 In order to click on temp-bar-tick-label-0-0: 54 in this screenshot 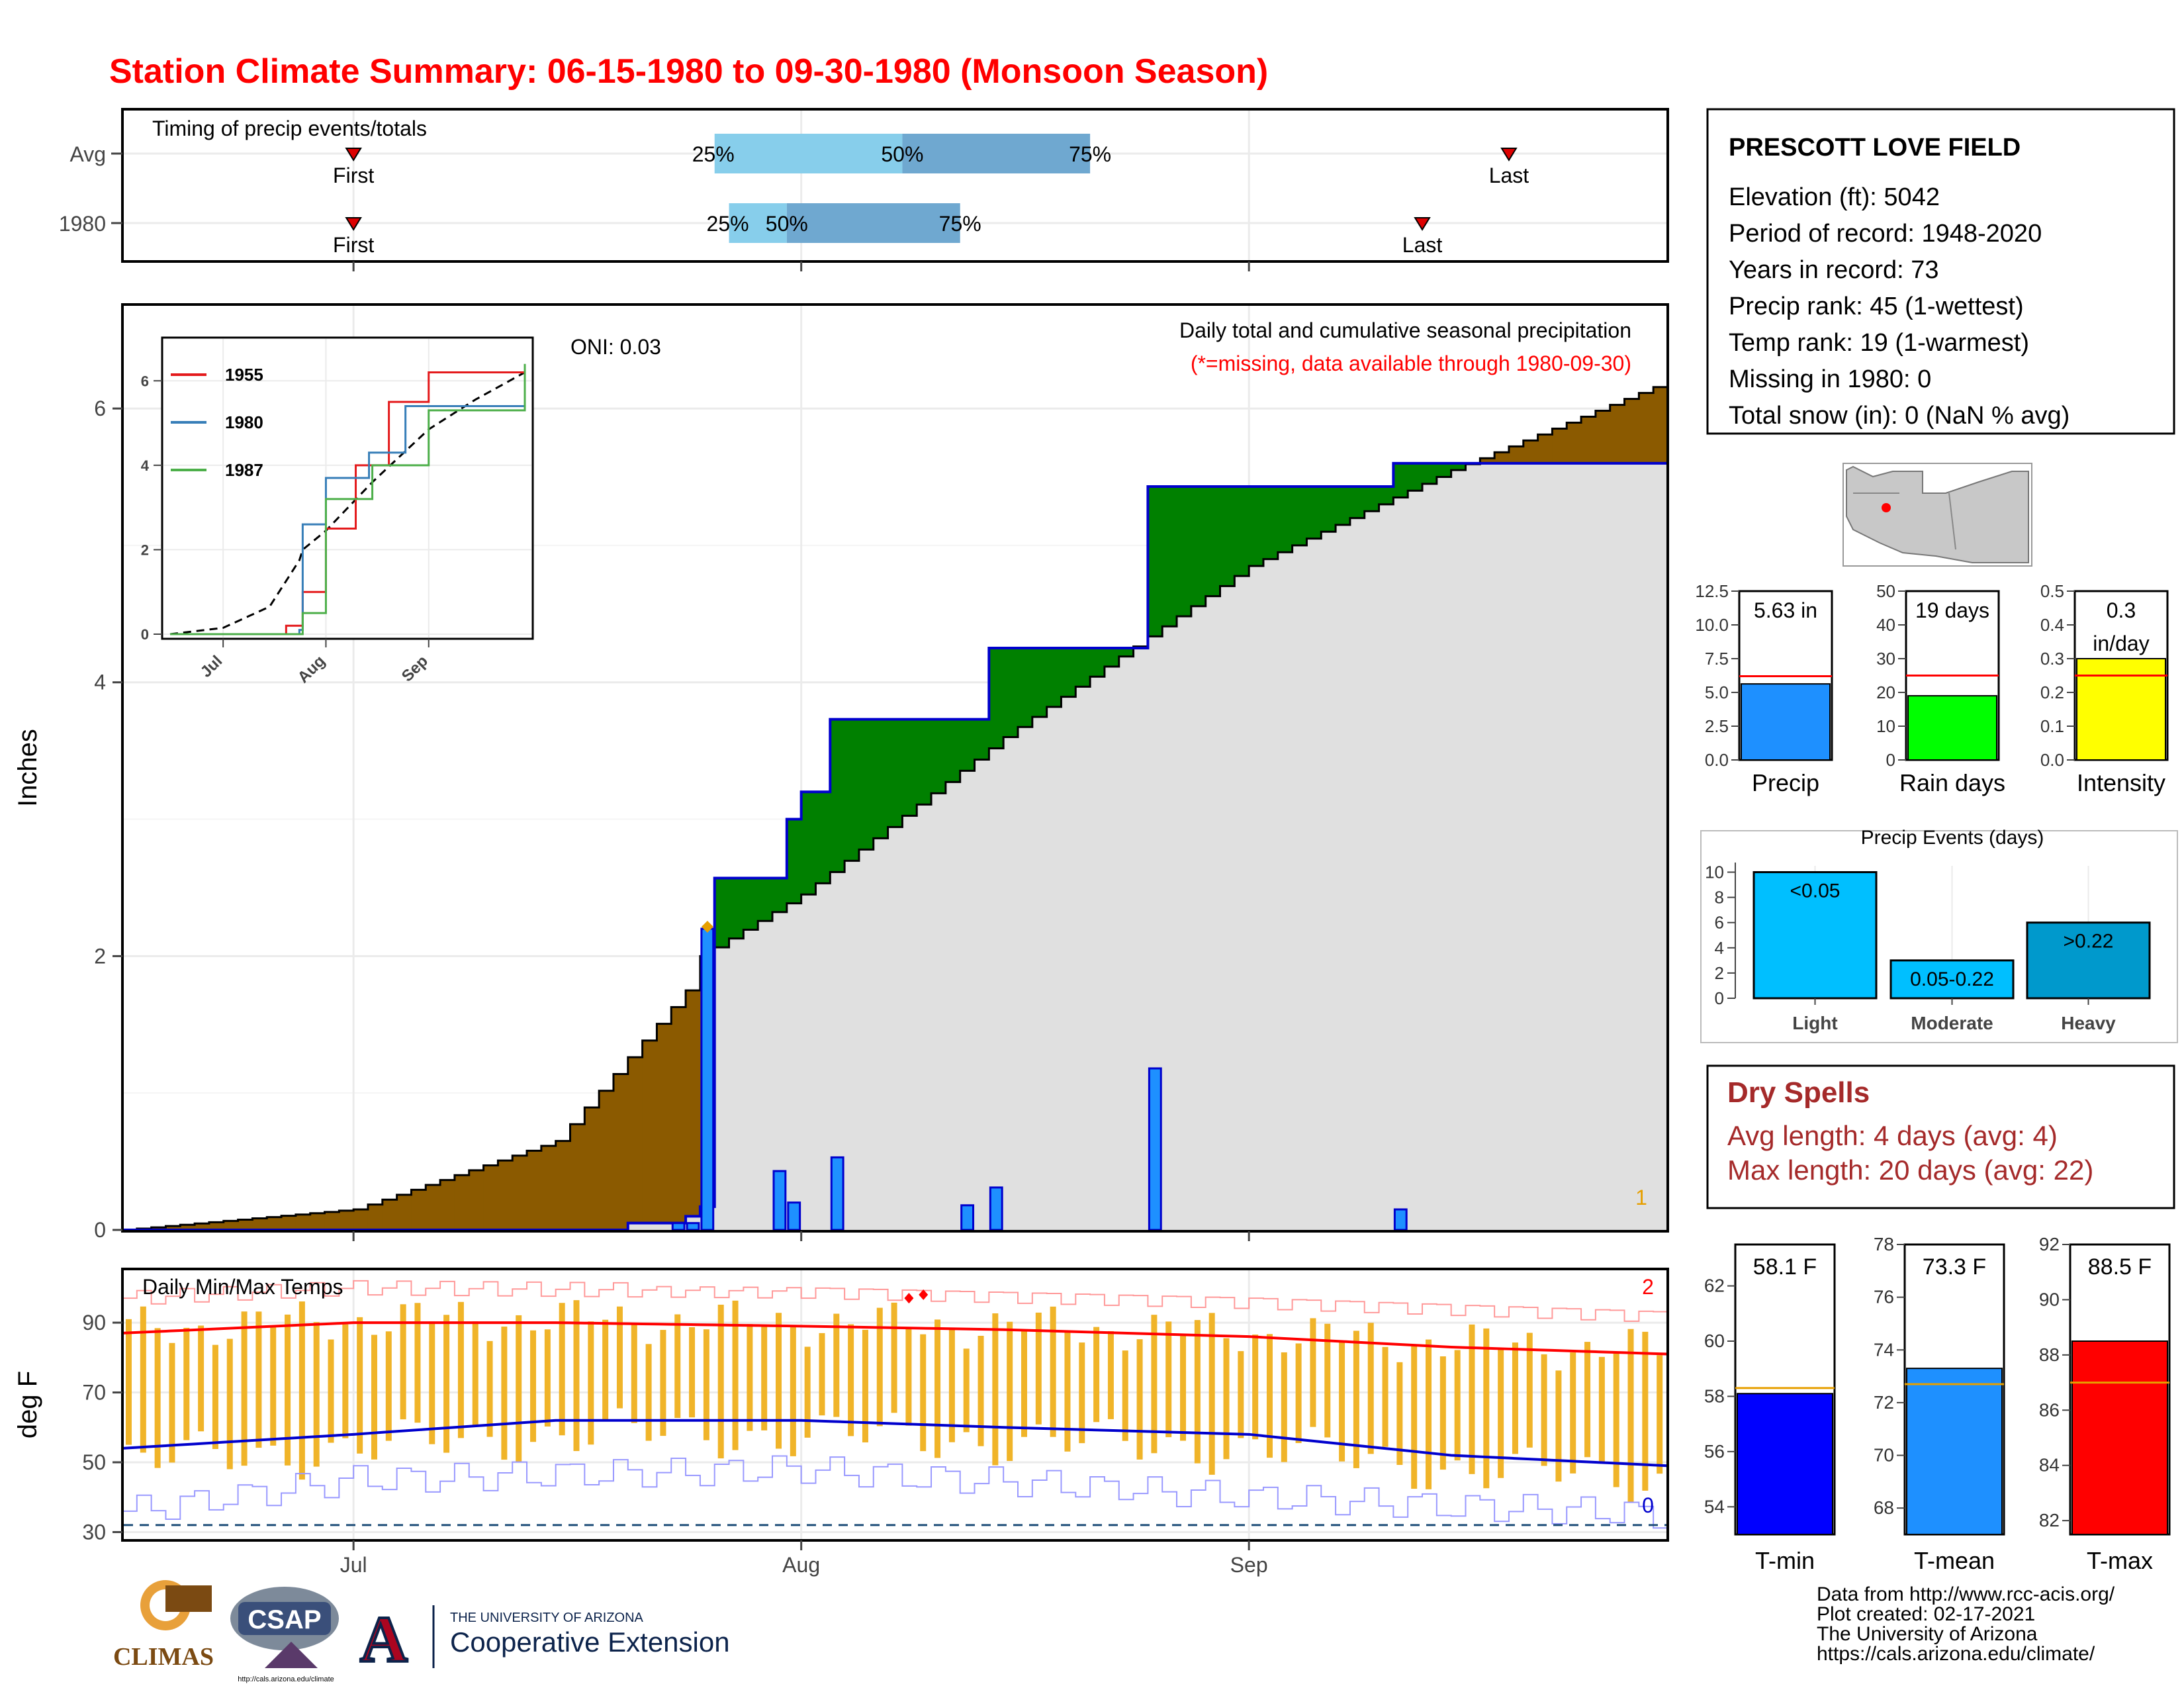, I will do `click(1715, 1506)`.